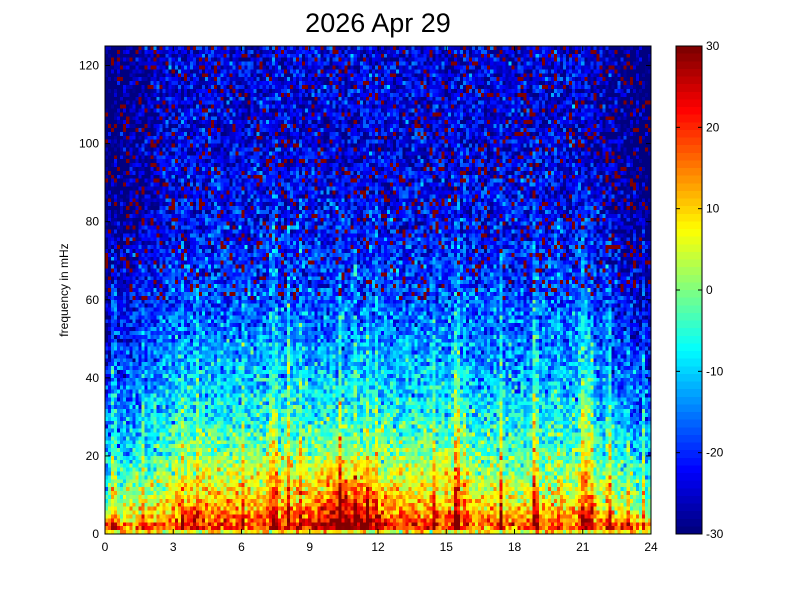 This screenshot has width=801, height=600. I want to click on y-tick-label: 40, so click(93, 378).